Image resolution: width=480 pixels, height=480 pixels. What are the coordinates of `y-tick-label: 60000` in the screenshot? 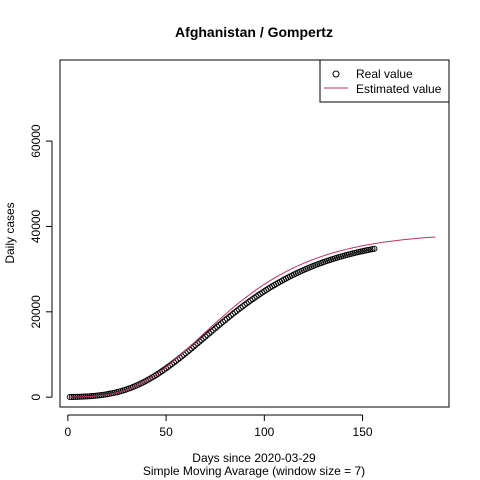 It's located at (36, 141).